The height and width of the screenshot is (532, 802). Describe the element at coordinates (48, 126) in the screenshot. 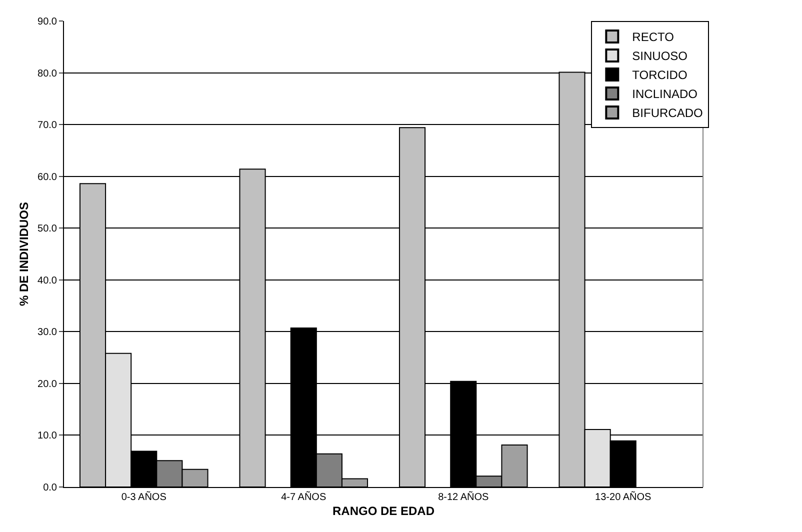

I see `y-tick-label: 70.0` at that location.